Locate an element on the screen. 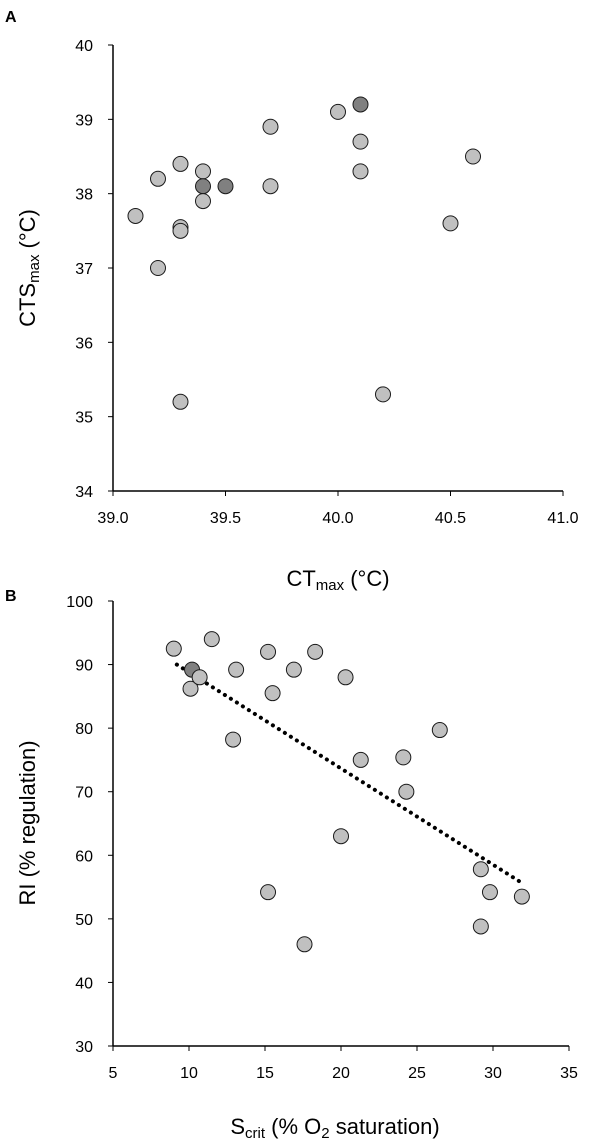 Image resolution: width=593 pixels, height=1146 pixels. panel-b-trendline is located at coordinates (350, 774).